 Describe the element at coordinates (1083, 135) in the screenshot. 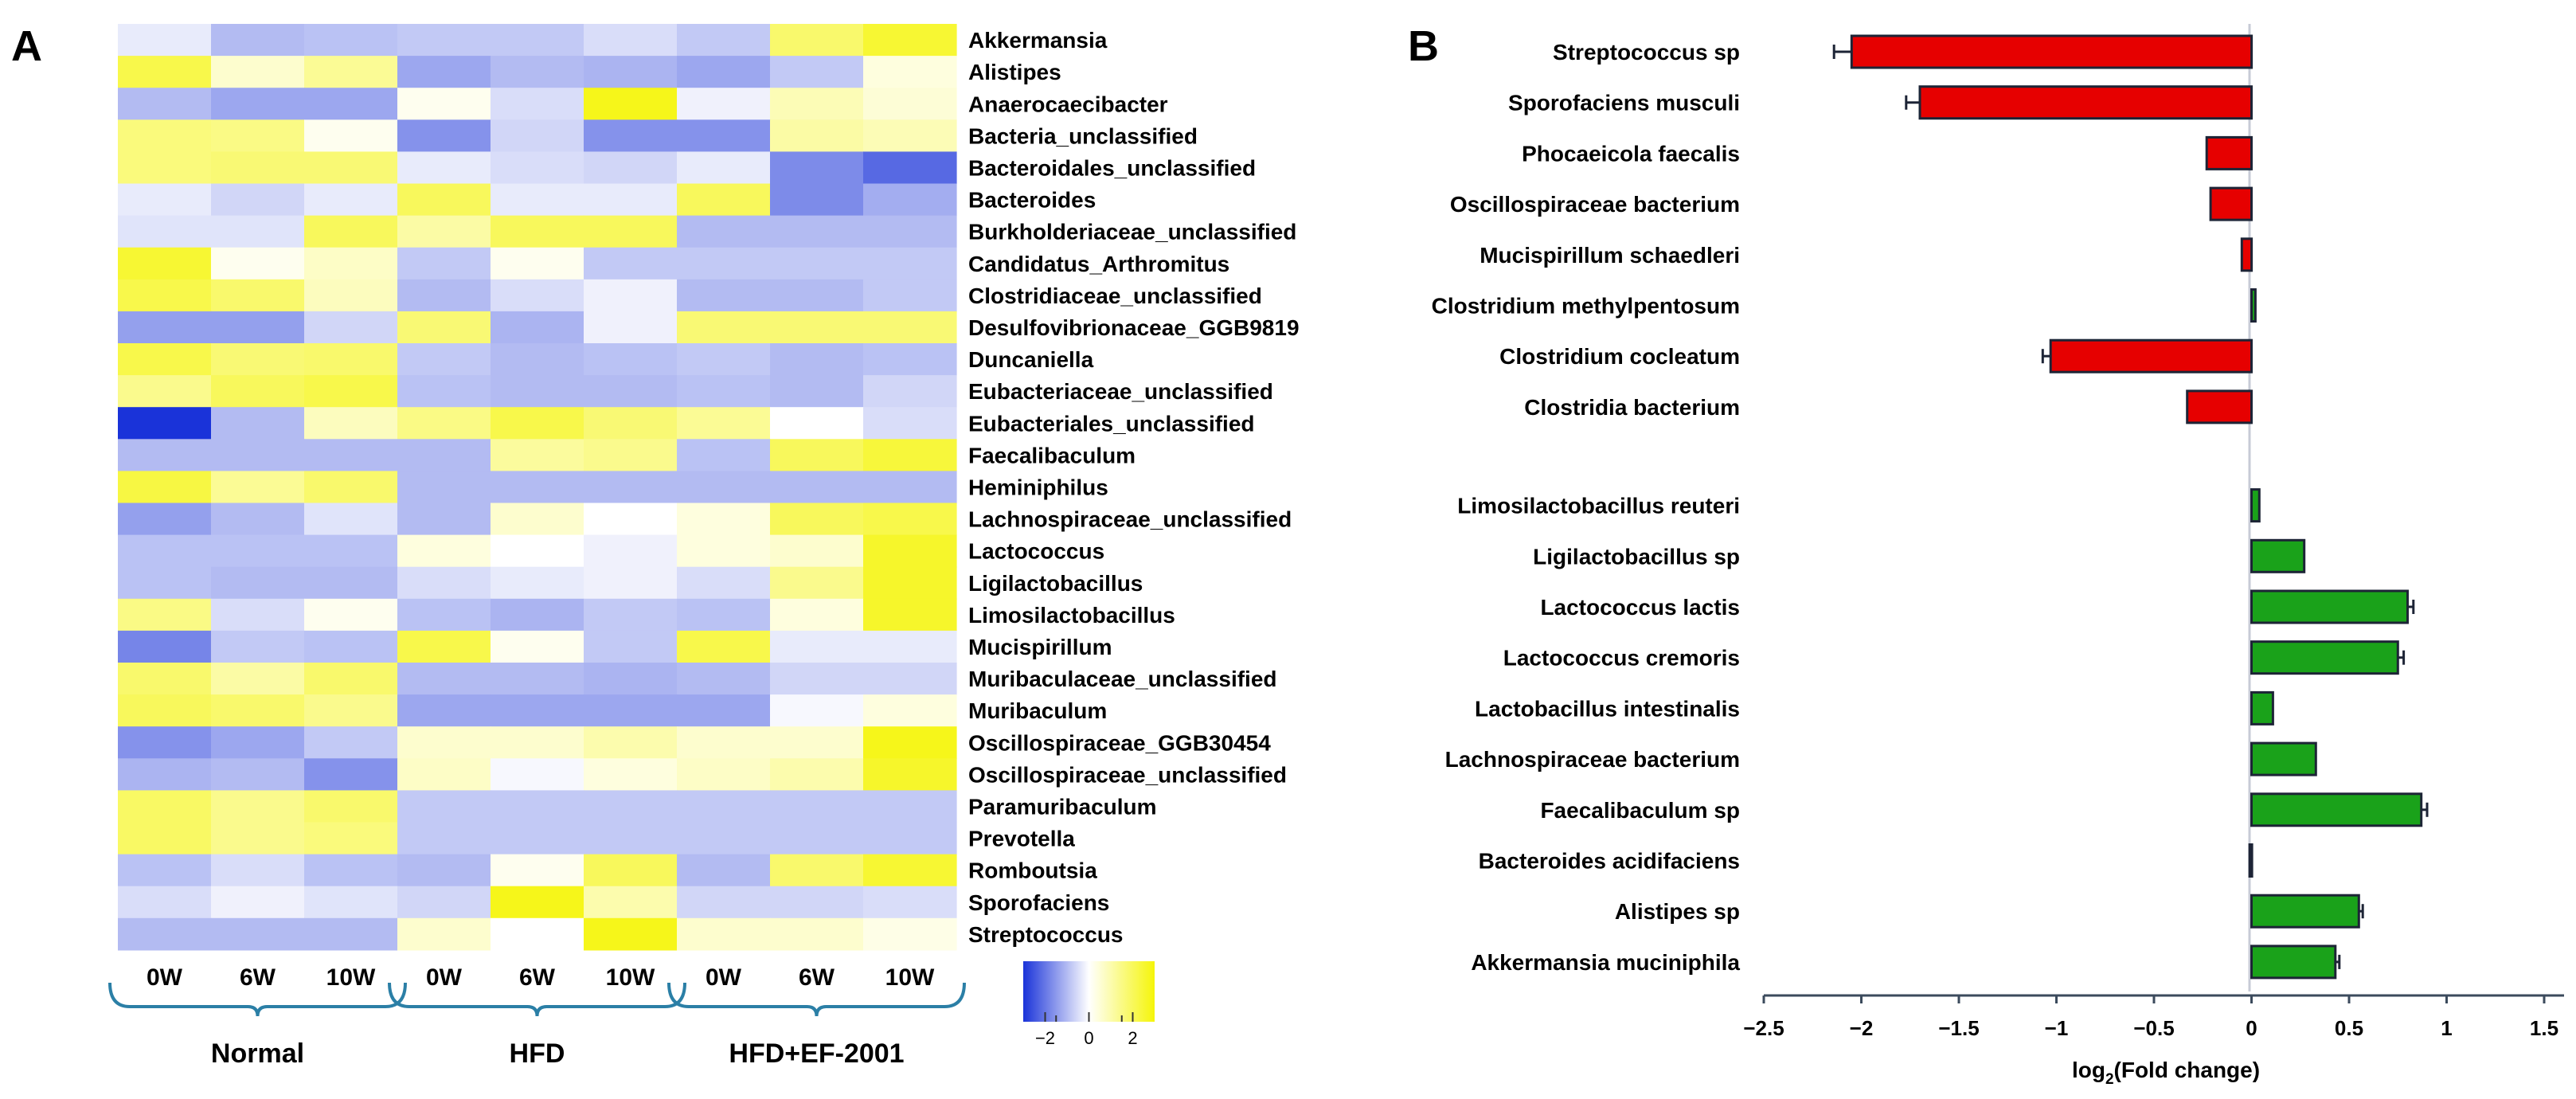

I see `heatmap-row-label: Bacteria_unclassified` at that location.